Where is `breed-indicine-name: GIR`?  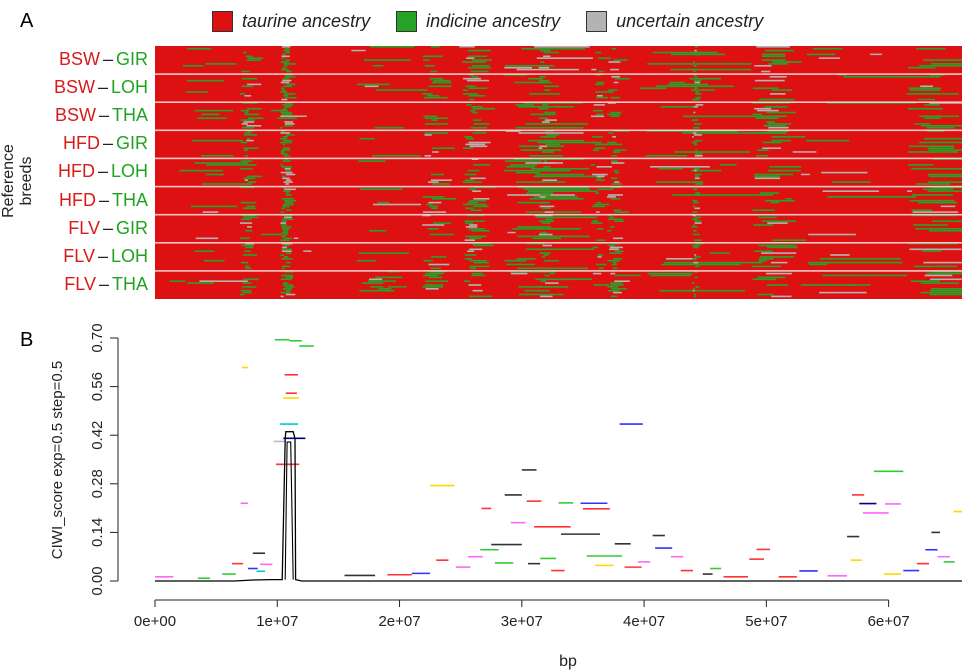
breed-indicine-name: GIR is located at coordinates (131, 143).